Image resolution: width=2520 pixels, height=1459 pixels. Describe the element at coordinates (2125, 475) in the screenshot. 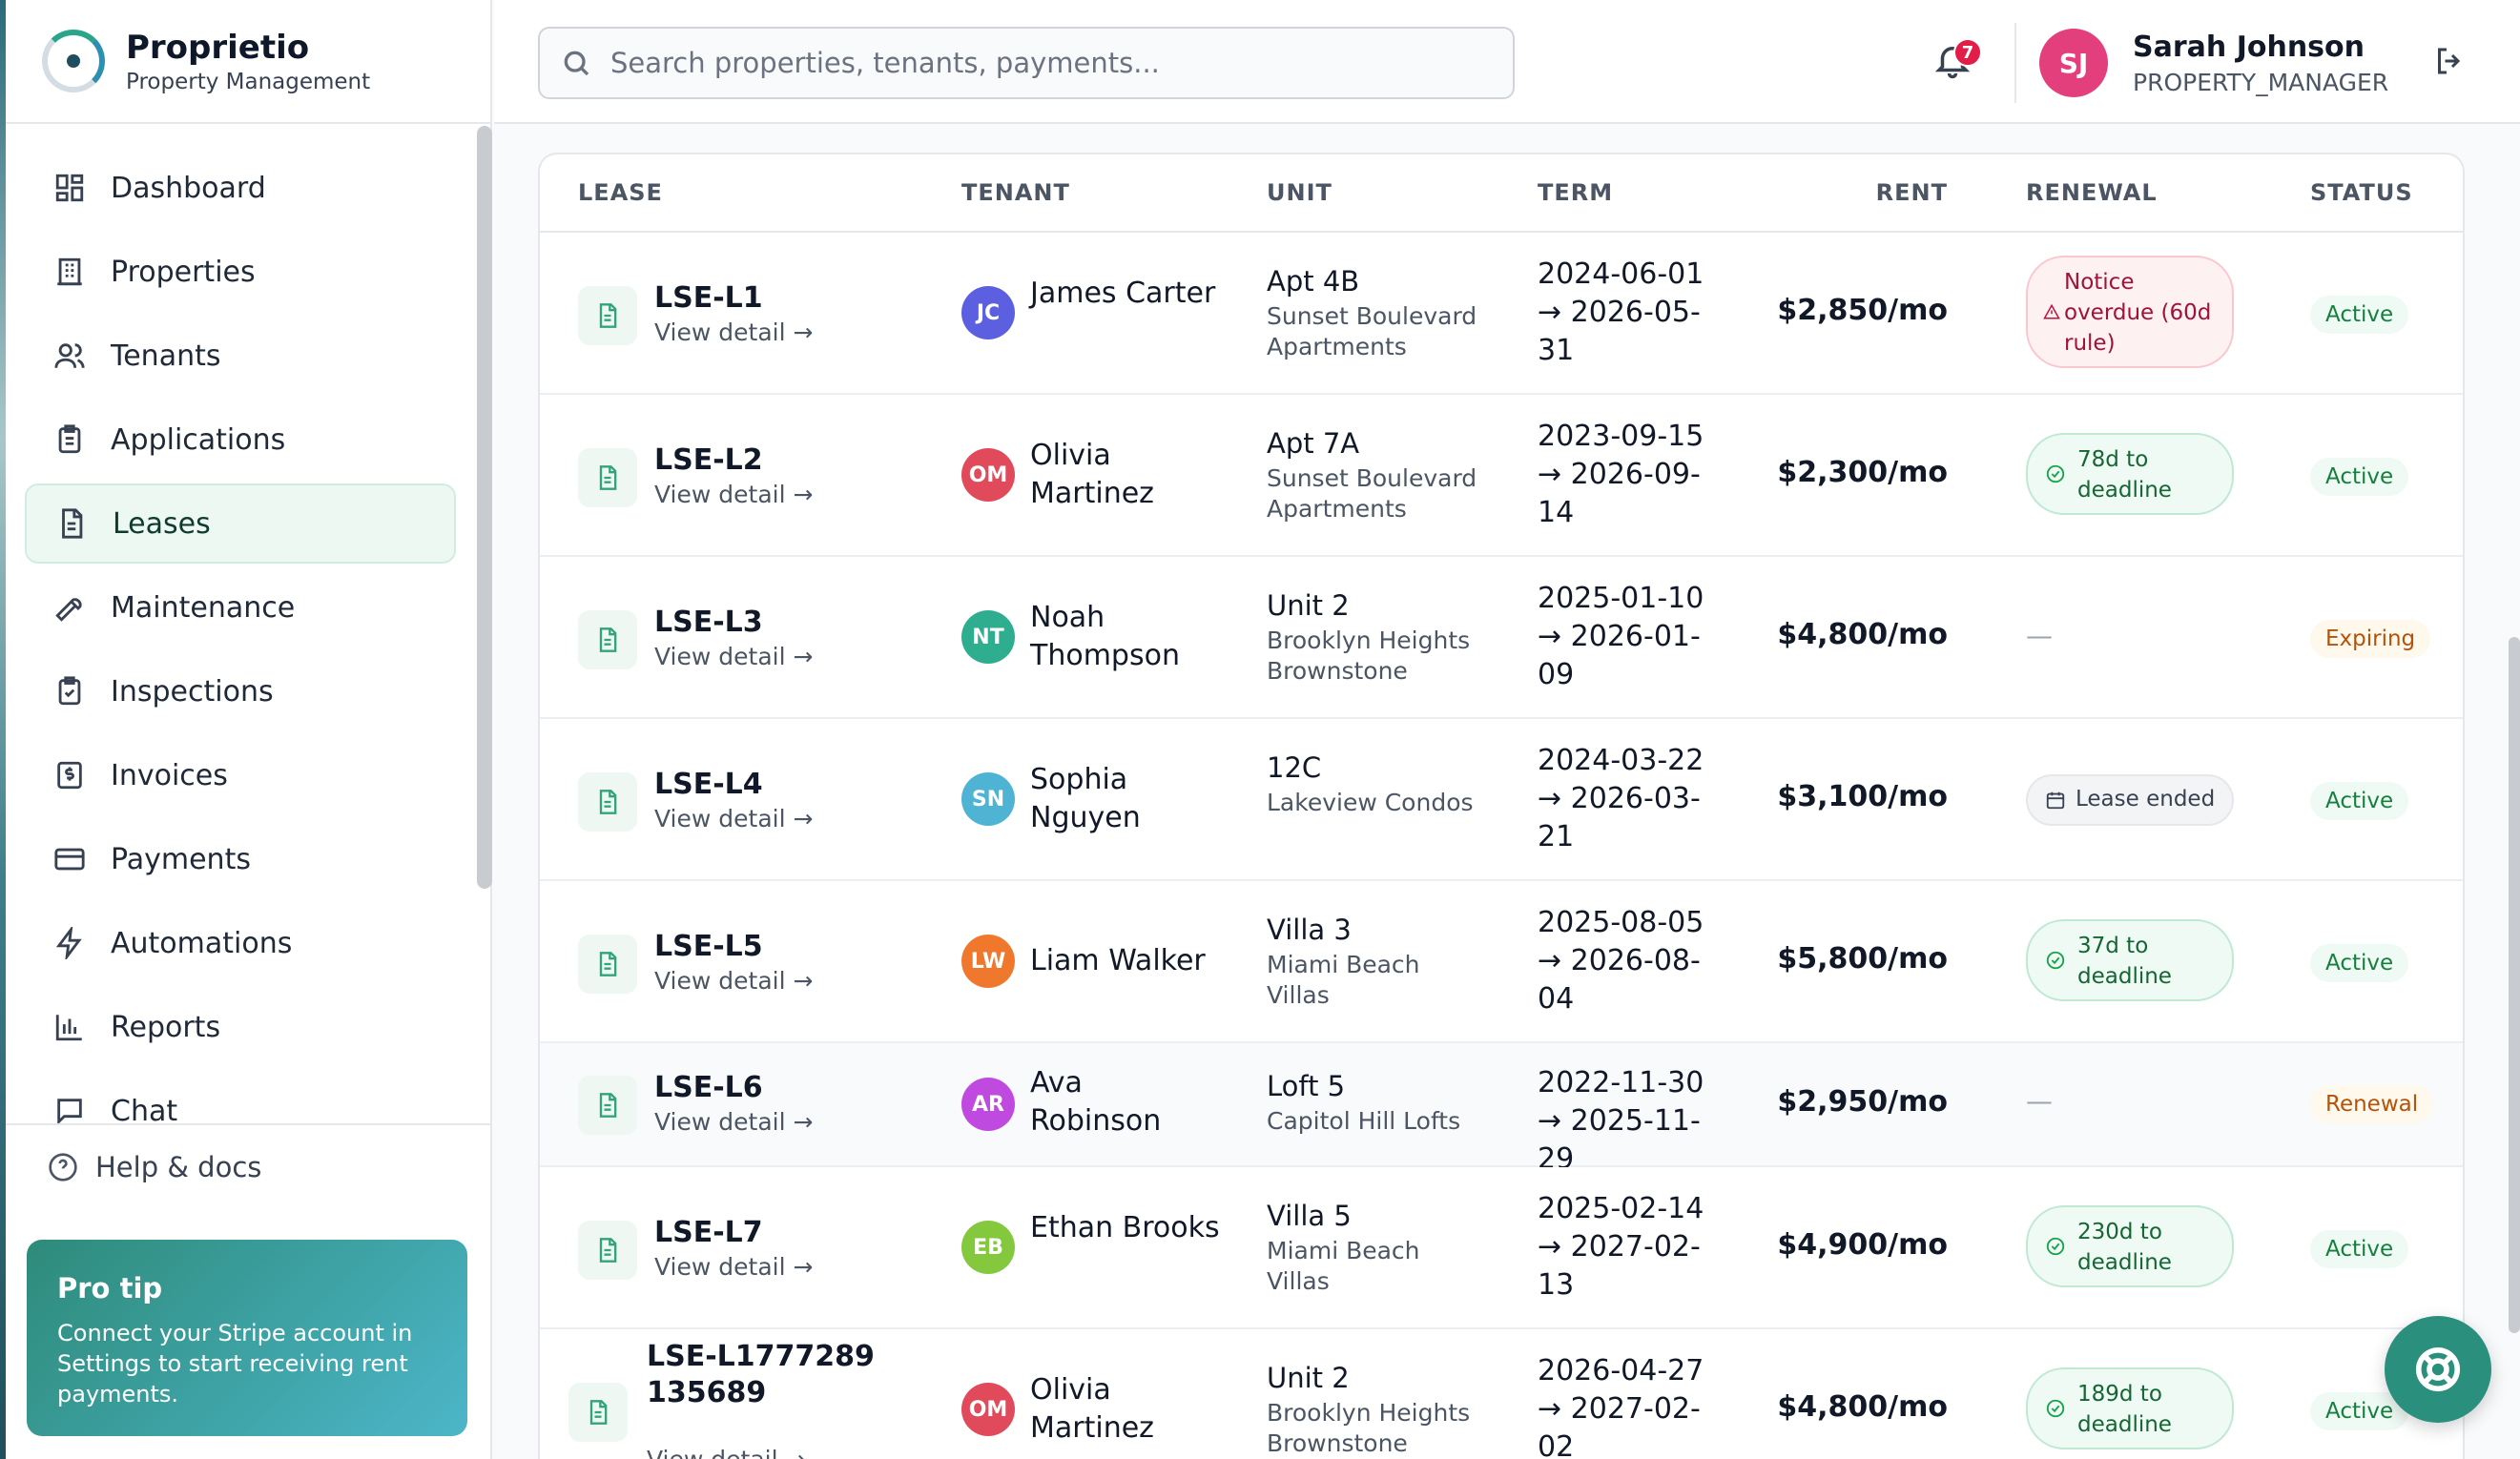

I see `renewal-text: 78d to deadline` at that location.